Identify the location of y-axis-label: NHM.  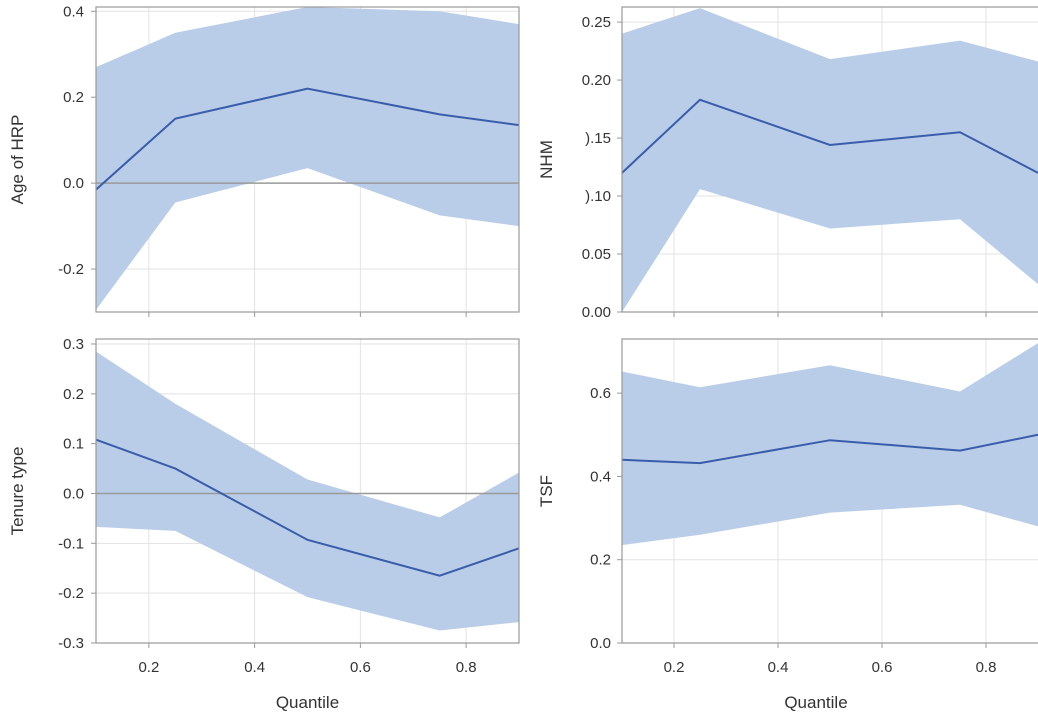
(546, 159).